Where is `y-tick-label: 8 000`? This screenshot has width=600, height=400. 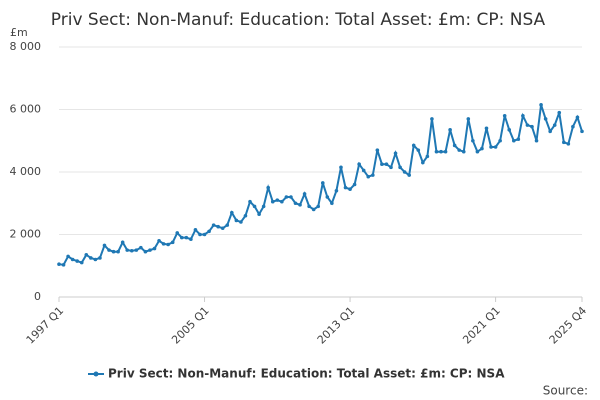 y-tick-label: 8 000 is located at coordinates (26, 46).